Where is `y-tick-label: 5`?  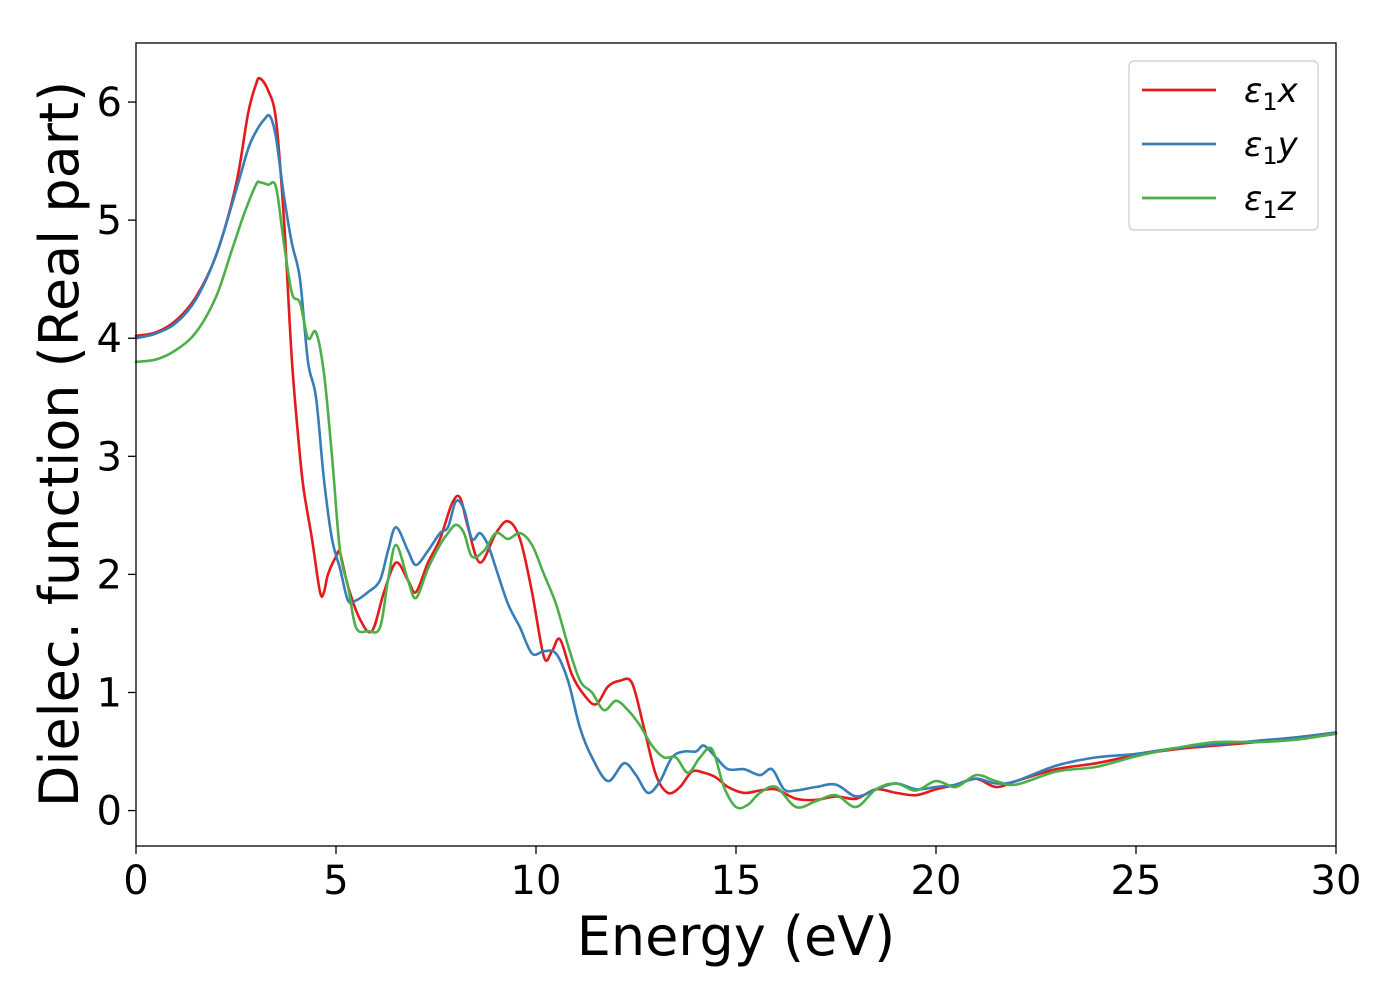 y-tick-label: 5 is located at coordinates (109, 221).